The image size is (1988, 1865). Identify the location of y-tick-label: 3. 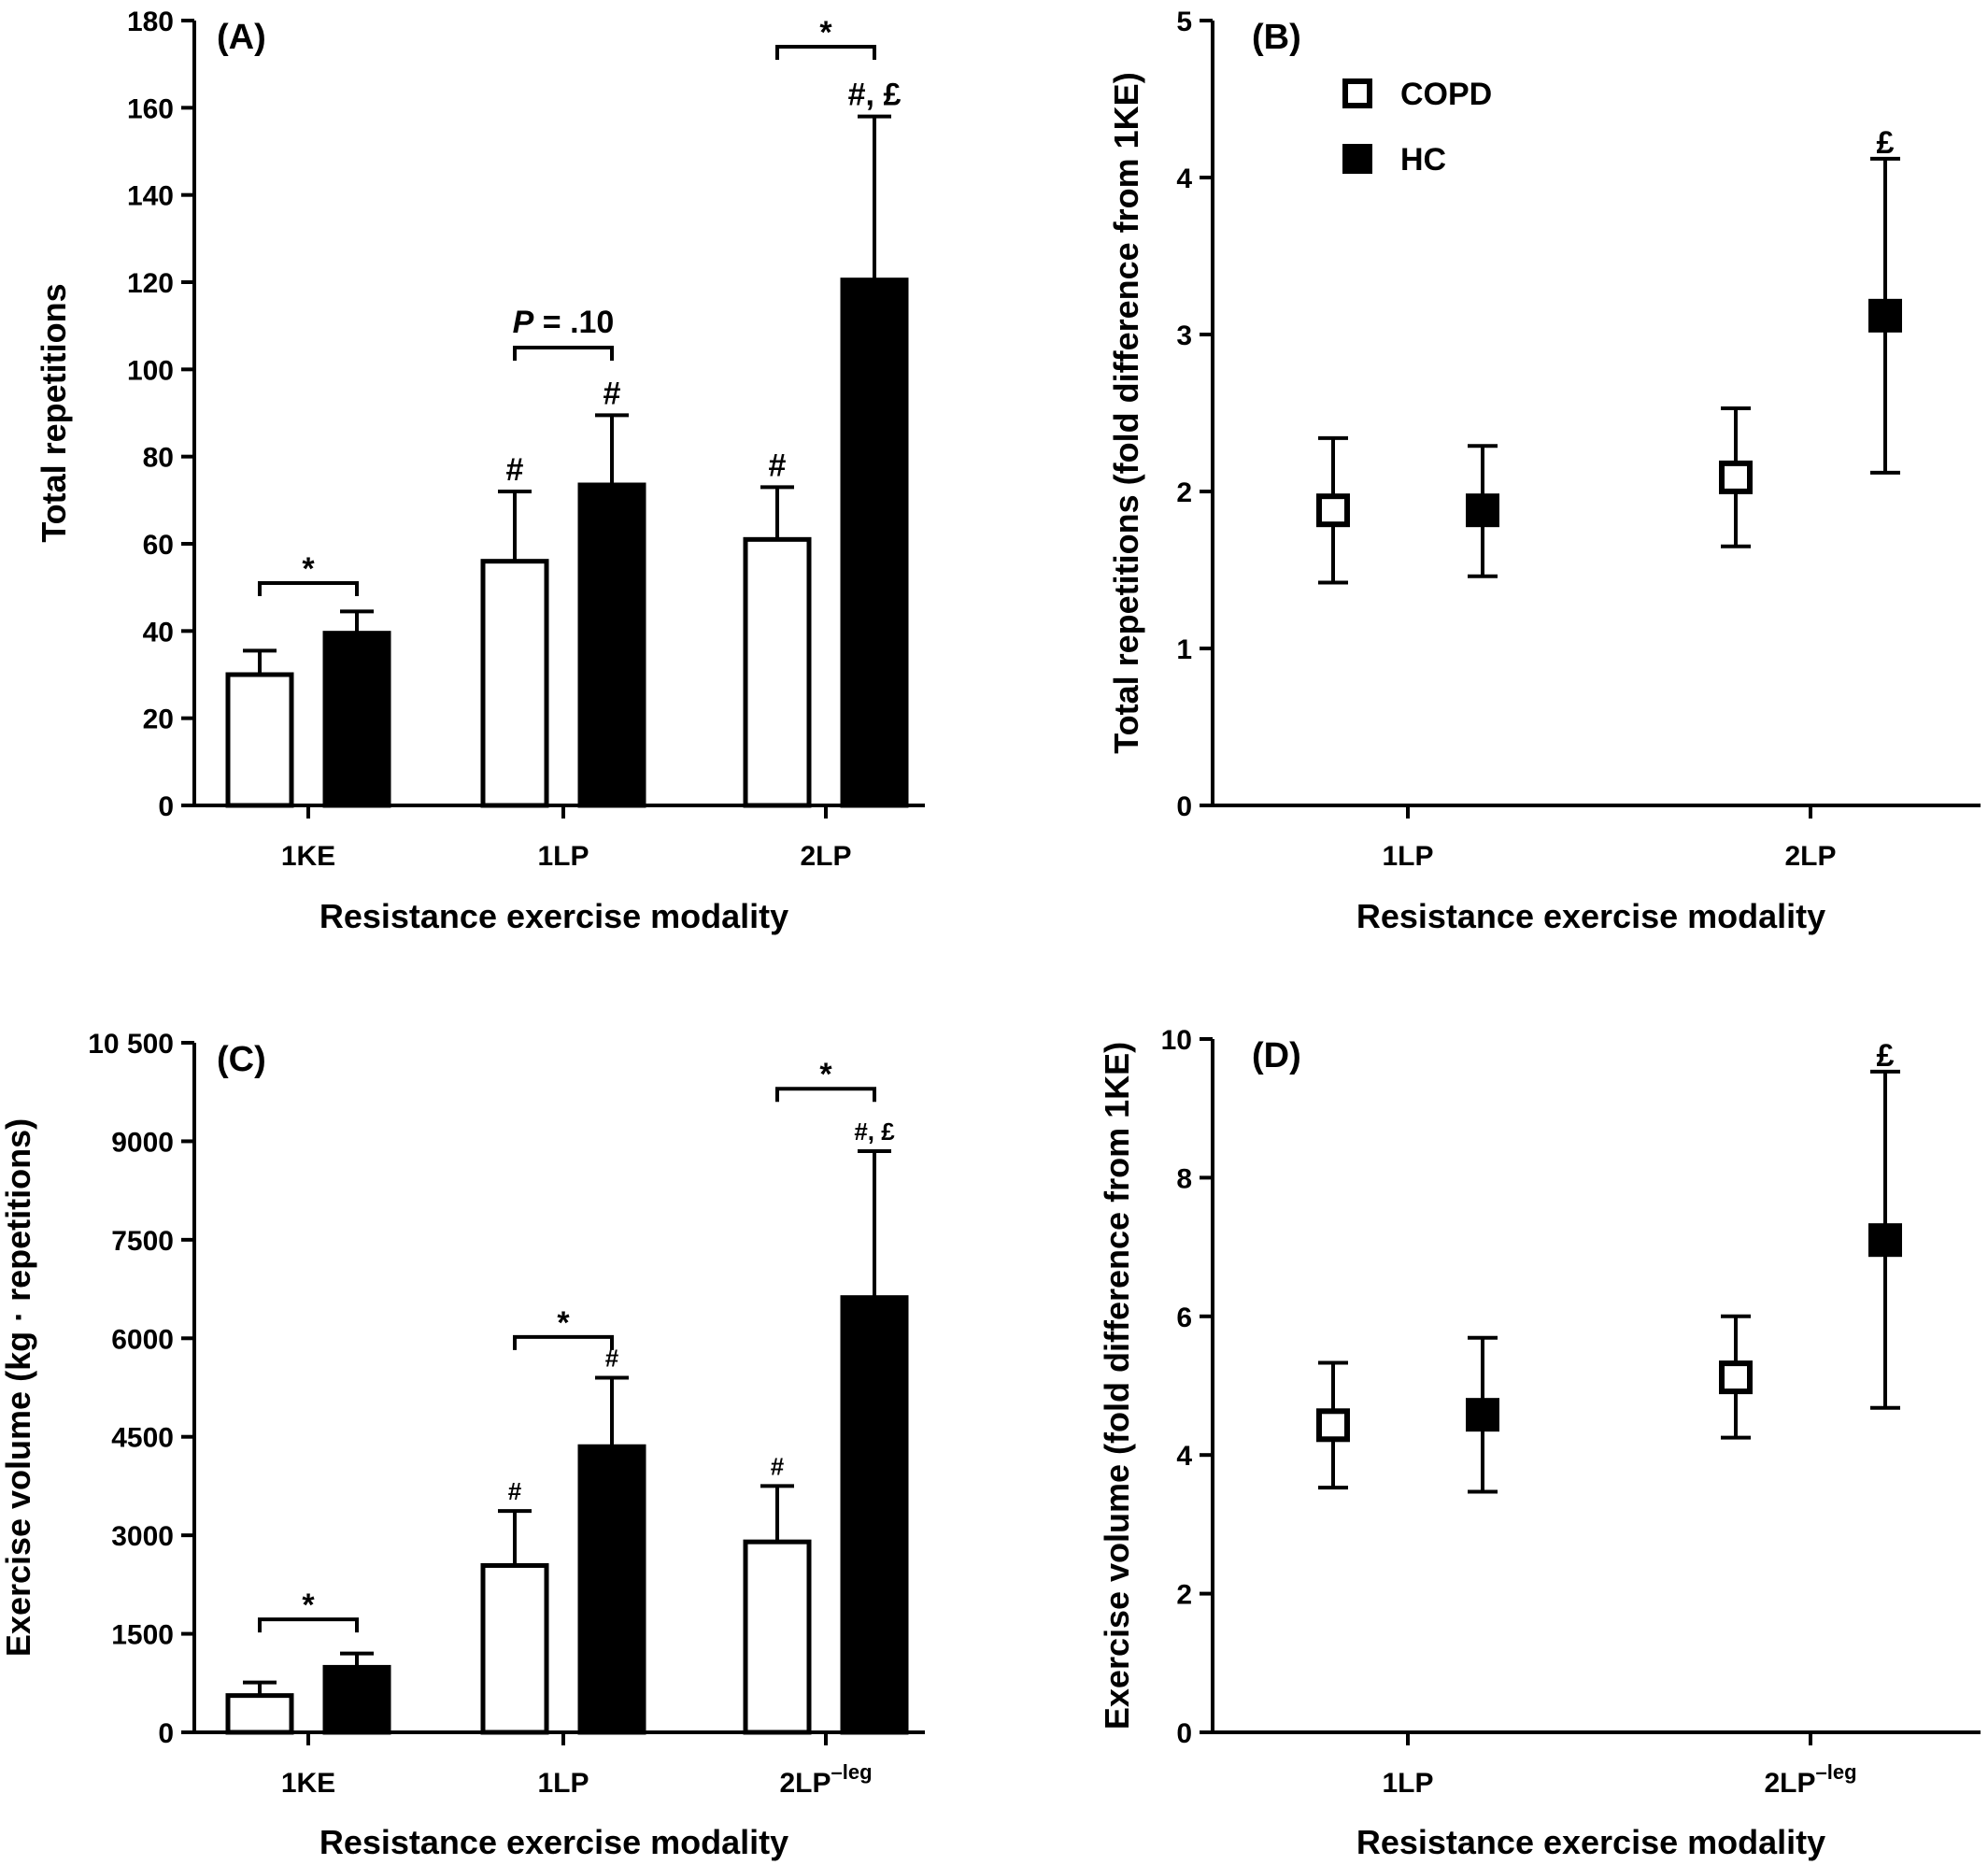
(1184, 335).